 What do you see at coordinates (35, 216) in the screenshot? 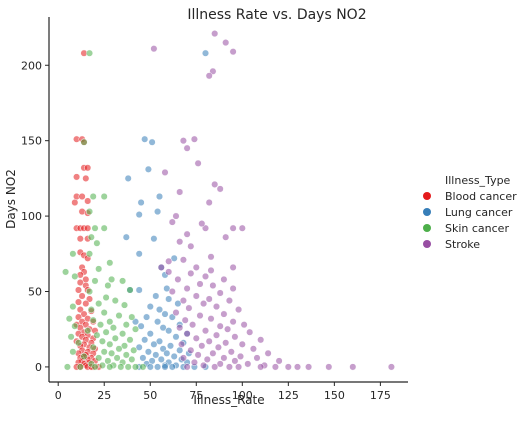
I see `y-ticks: 0 50 100 150 200` at bounding box center [35, 216].